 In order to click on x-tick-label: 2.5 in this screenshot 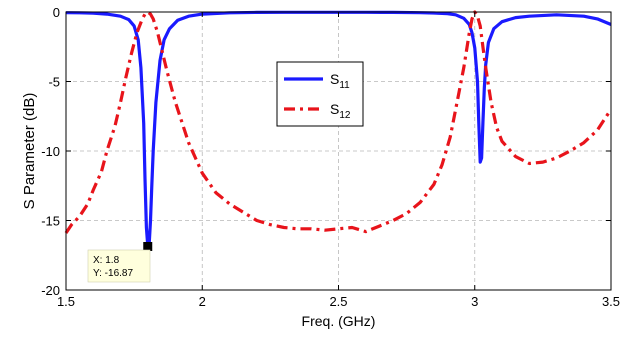, I will do `click(338, 301)`.